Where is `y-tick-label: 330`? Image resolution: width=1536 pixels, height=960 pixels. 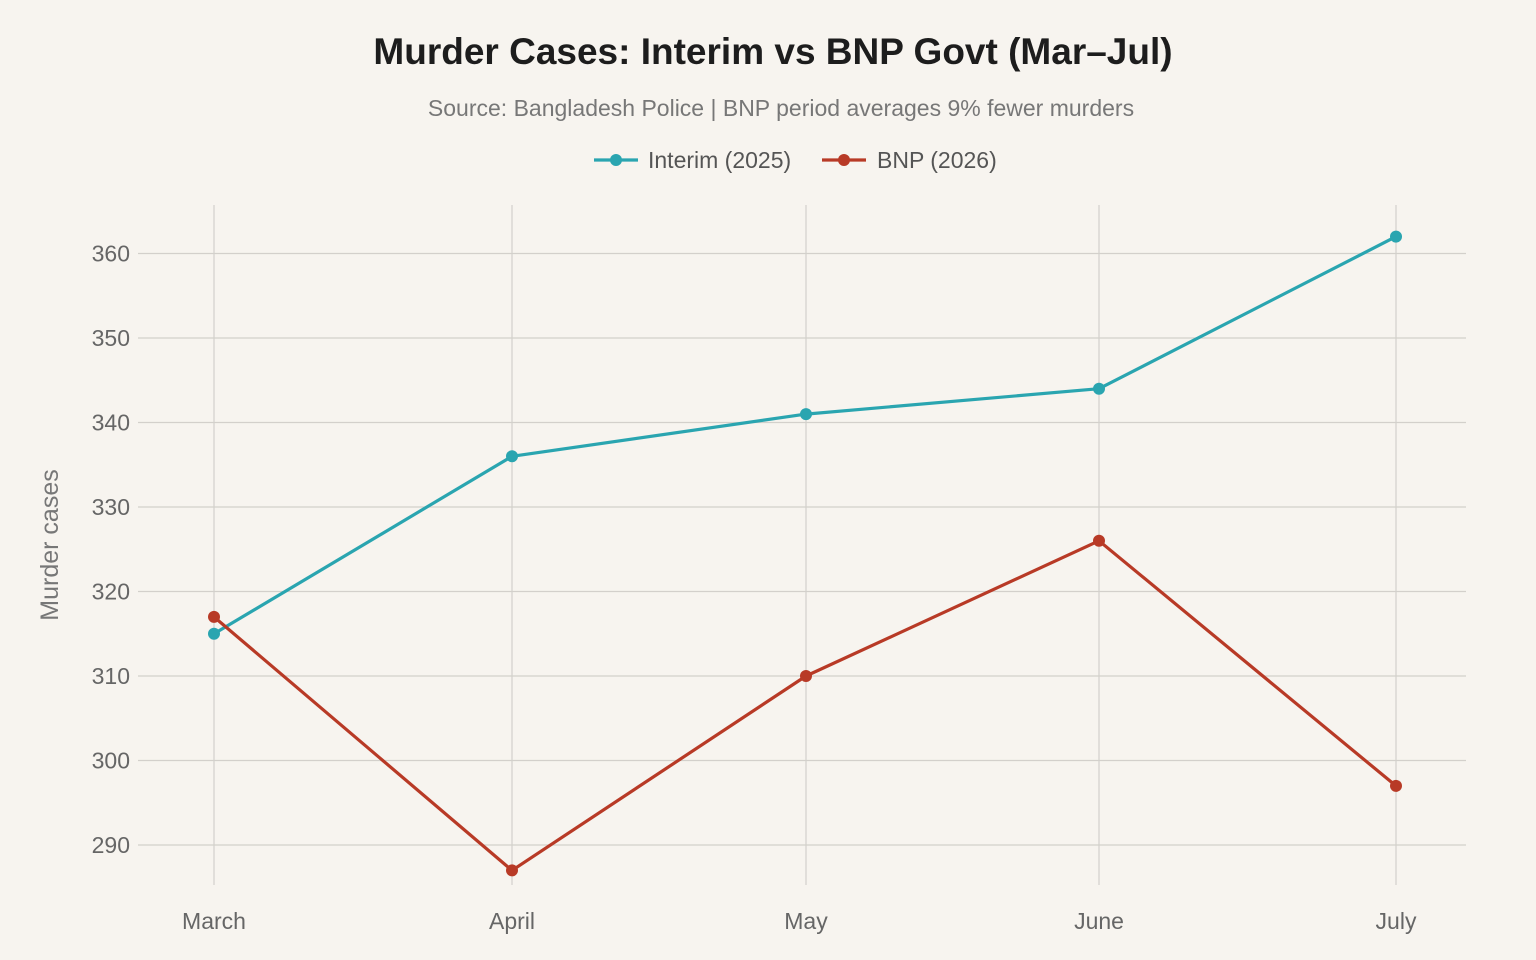
y-tick-label: 330 is located at coordinates (111, 507).